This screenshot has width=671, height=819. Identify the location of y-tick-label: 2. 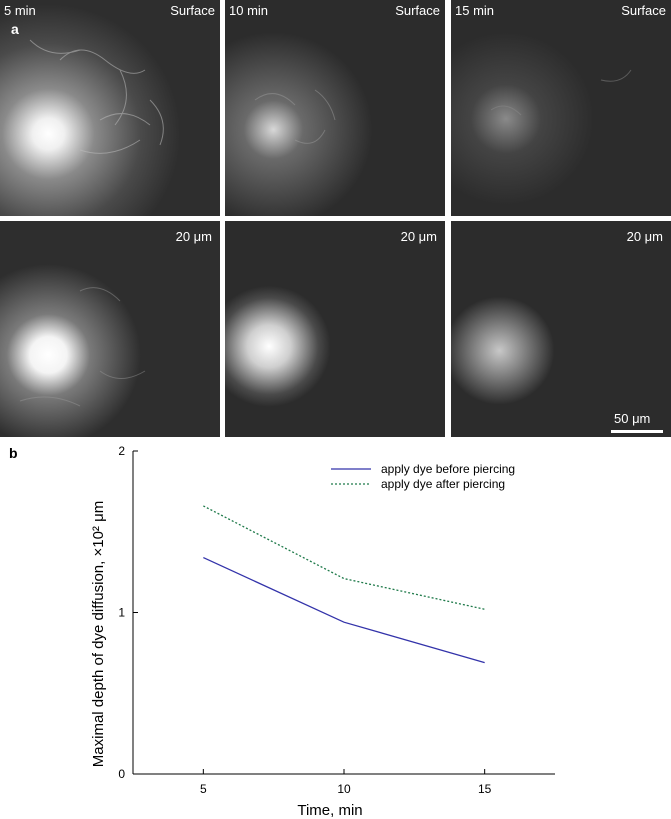
(121, 451).